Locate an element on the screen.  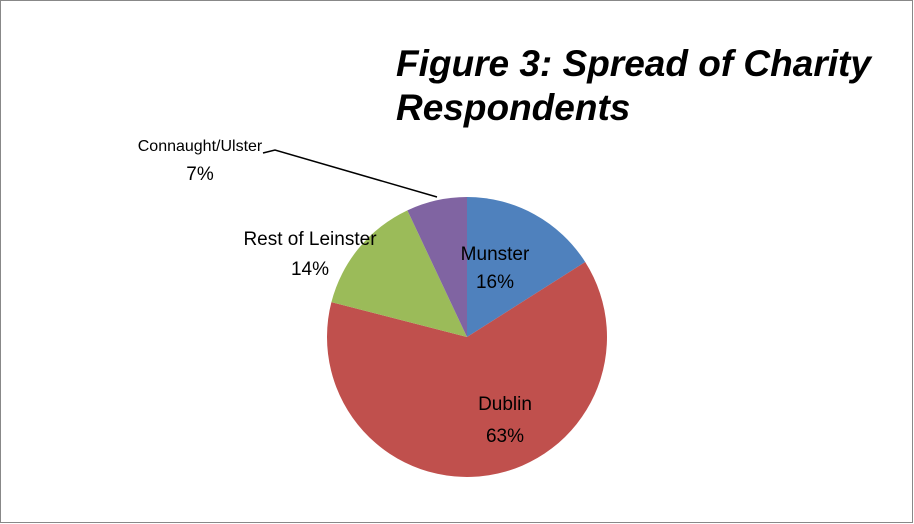
slice-value-label: 16% is located at coordinates (495, 282).